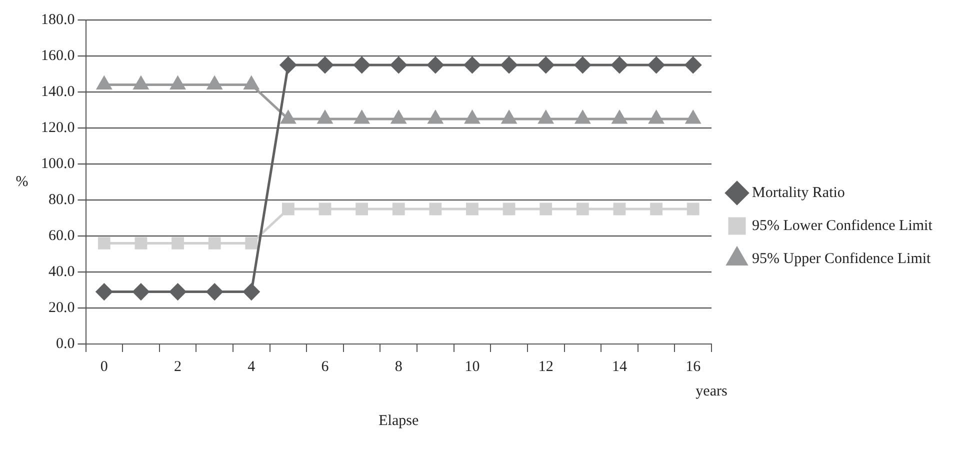 This screenshot has width=954, height=472. I want to click on x-tick-label: 6, so click(325, 366).